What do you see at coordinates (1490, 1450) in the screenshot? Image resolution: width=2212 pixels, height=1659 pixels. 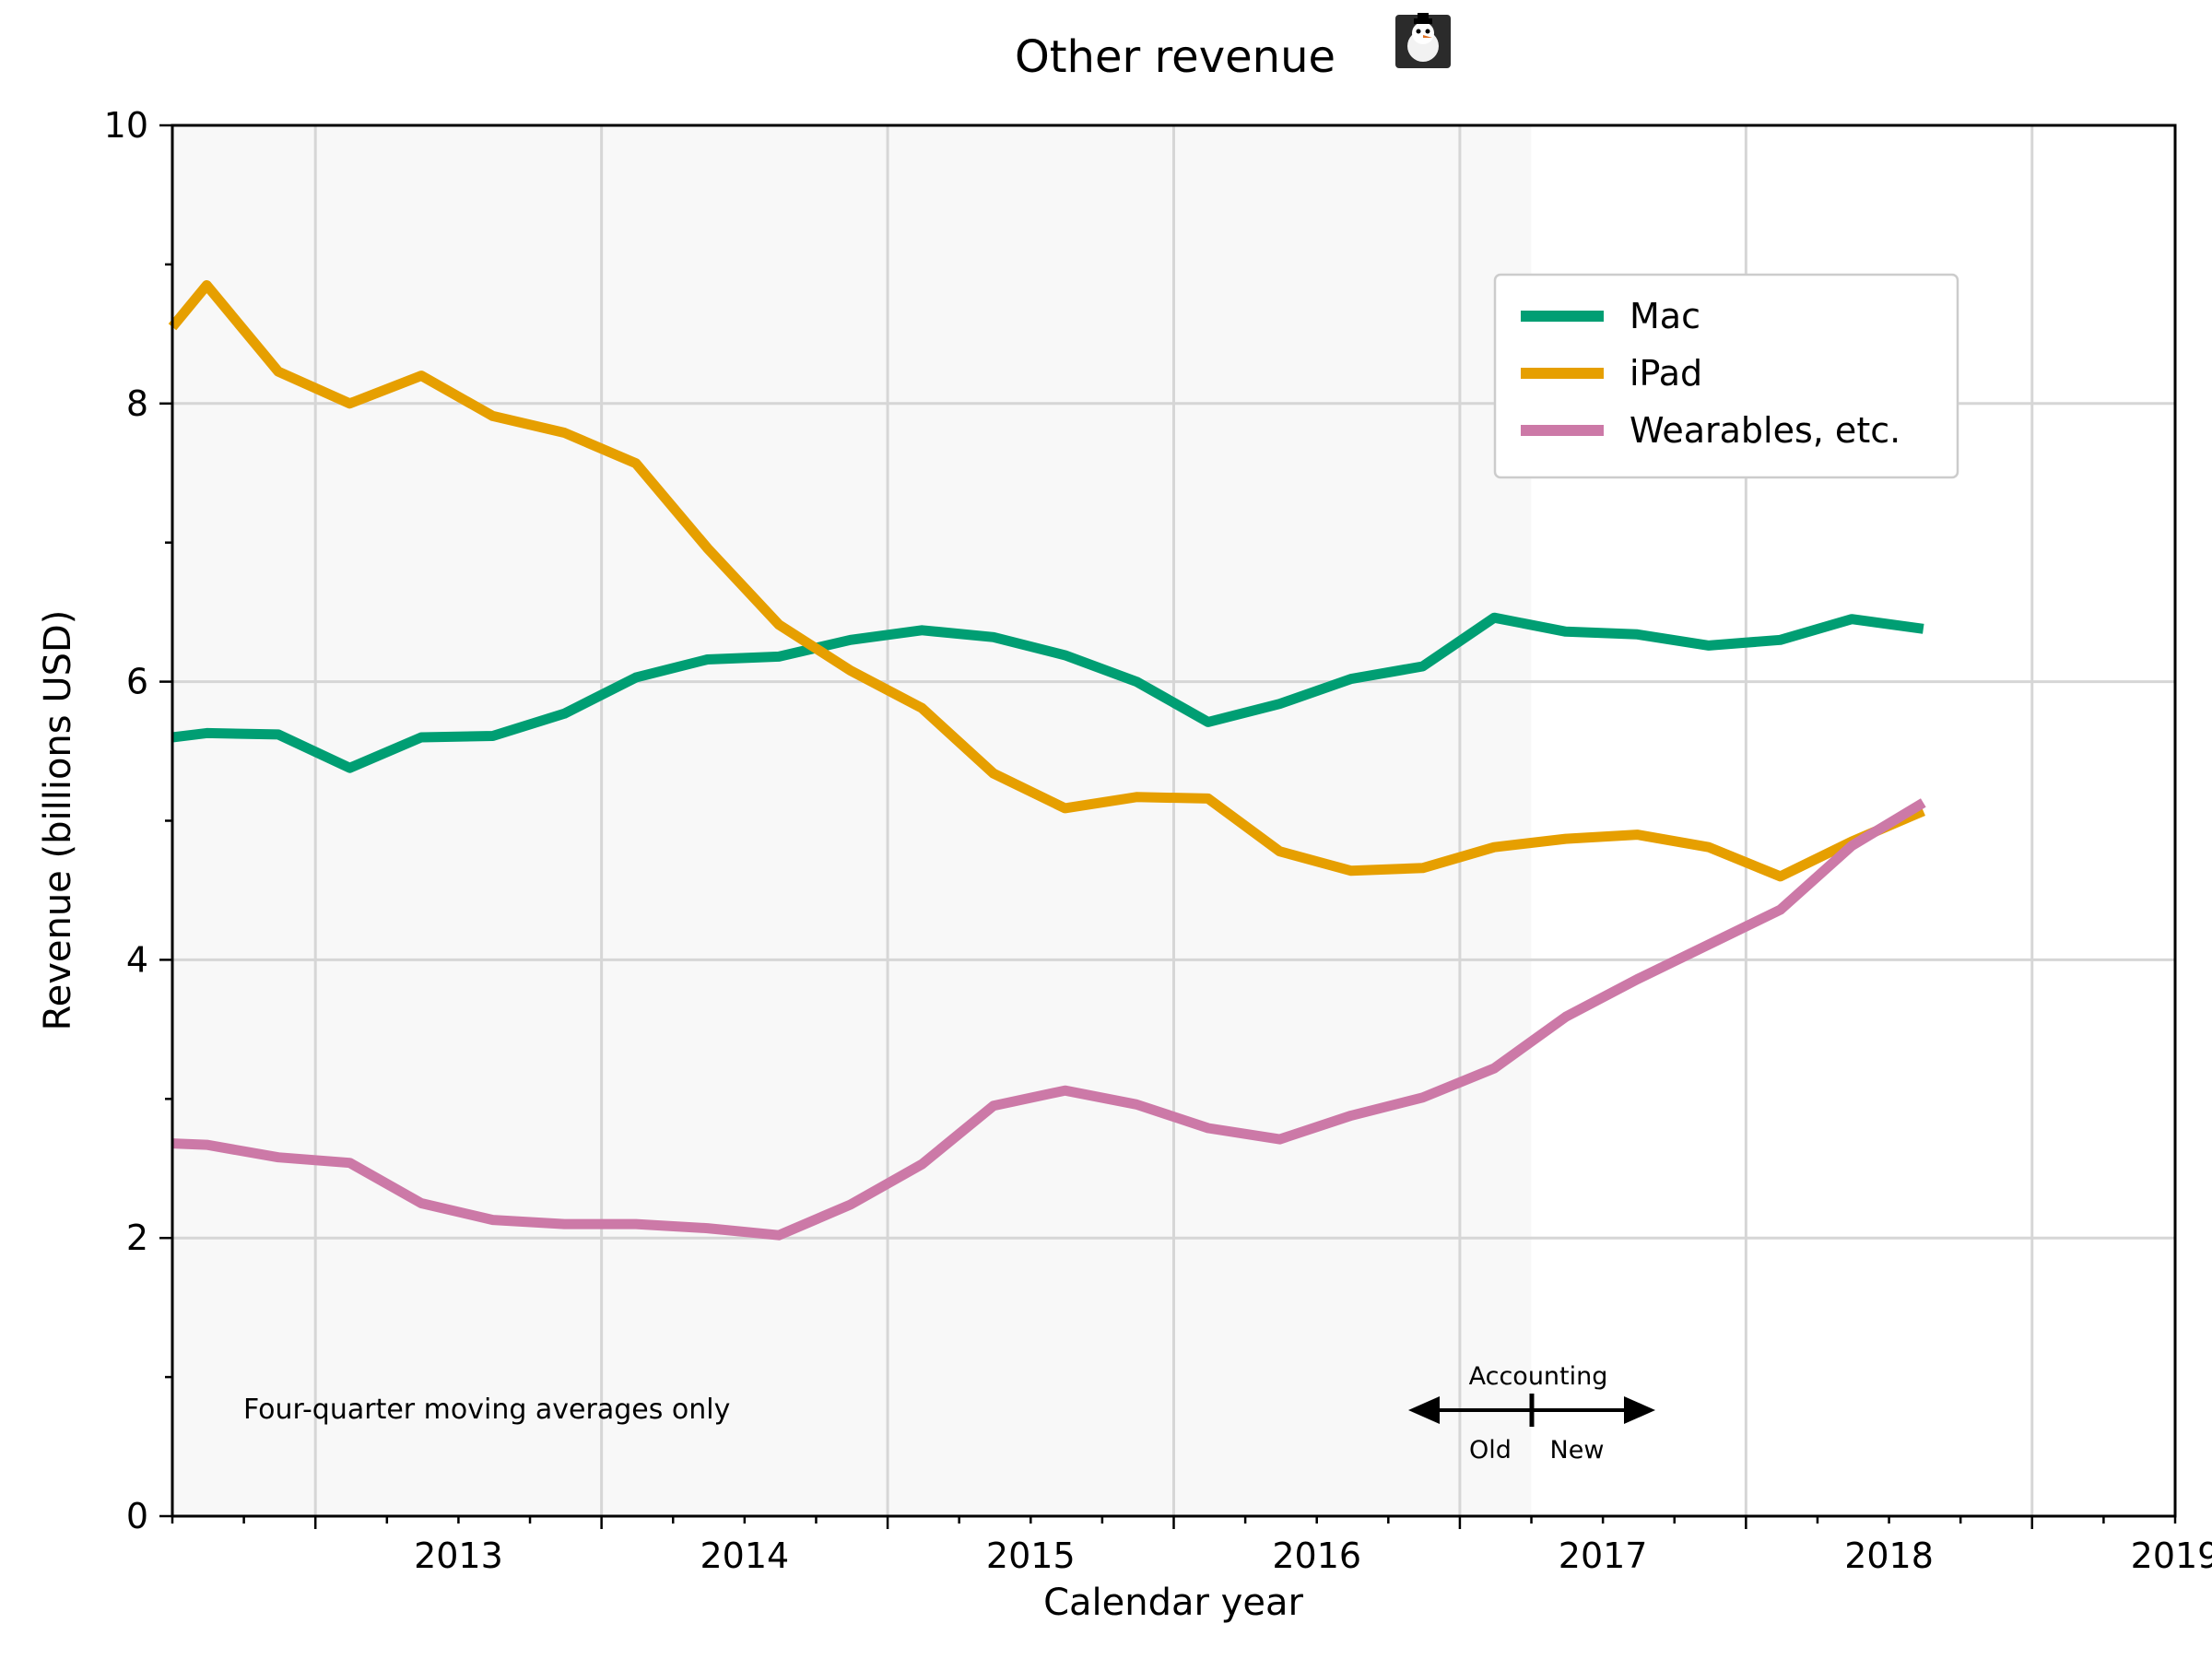 I see `accounting-old-label: Old` at bounding box center [1490, 1450].